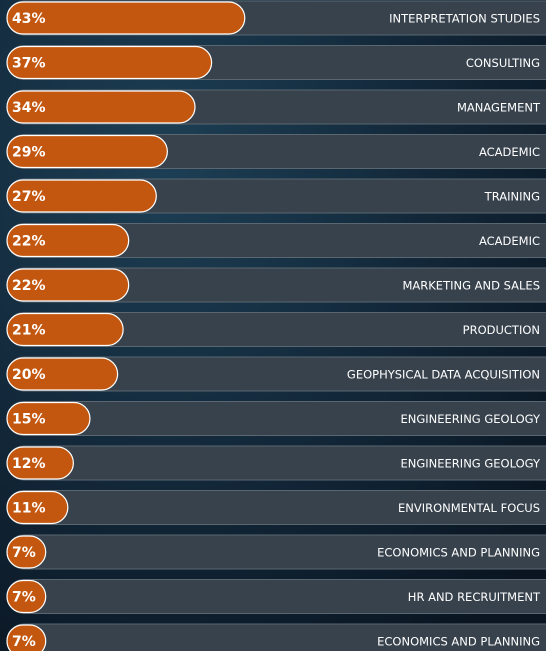 The height and width of the screenshot is (651, 546). I want to click on value-label: 27%, so click(29, 197).